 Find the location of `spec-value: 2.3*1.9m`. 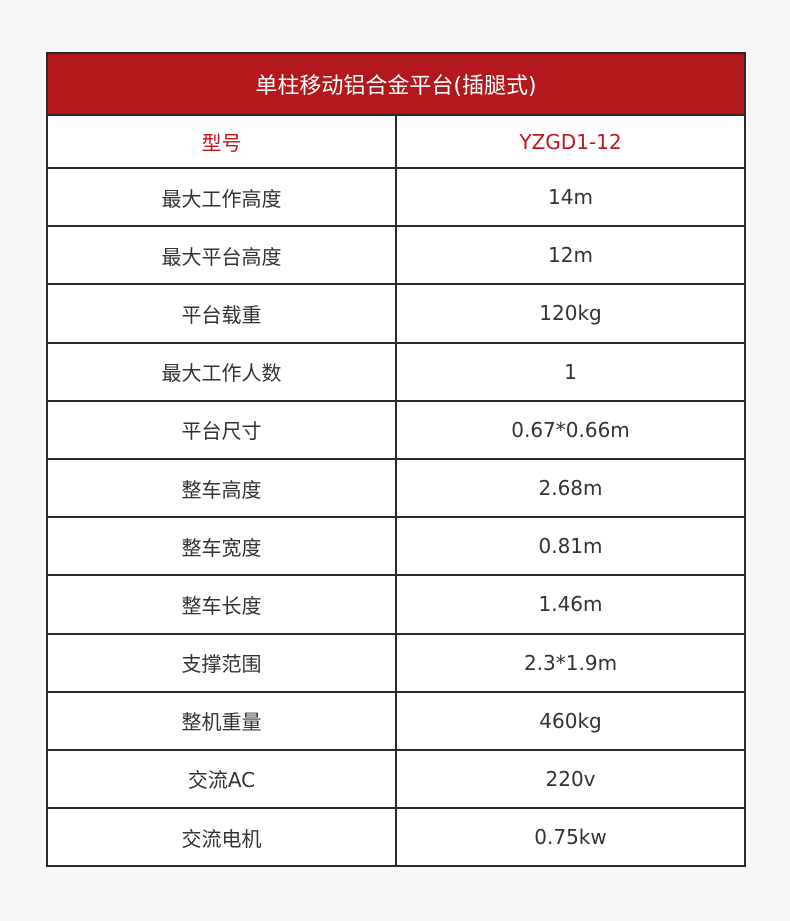

spec-value: 2.3*1.9m is located at coordinates (570, 662).